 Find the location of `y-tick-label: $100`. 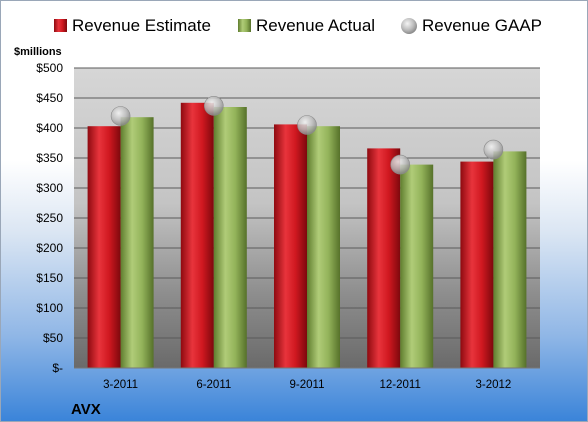

y-tick-label: $100 is located at coordinates (49, 308).